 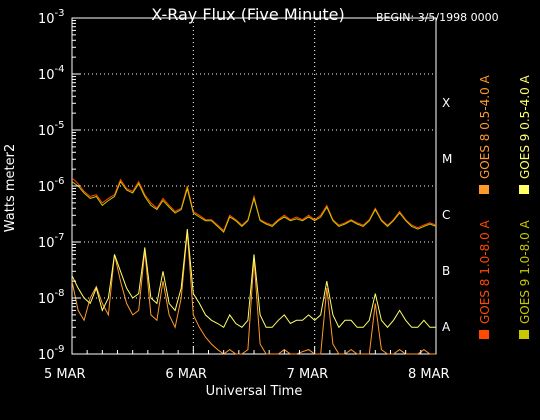 What do you see at coordinates (485, 271) in the screenshot?
I see `legend-label: GOES 8 1.0-8.0 A` at bounding box center [485, 271].